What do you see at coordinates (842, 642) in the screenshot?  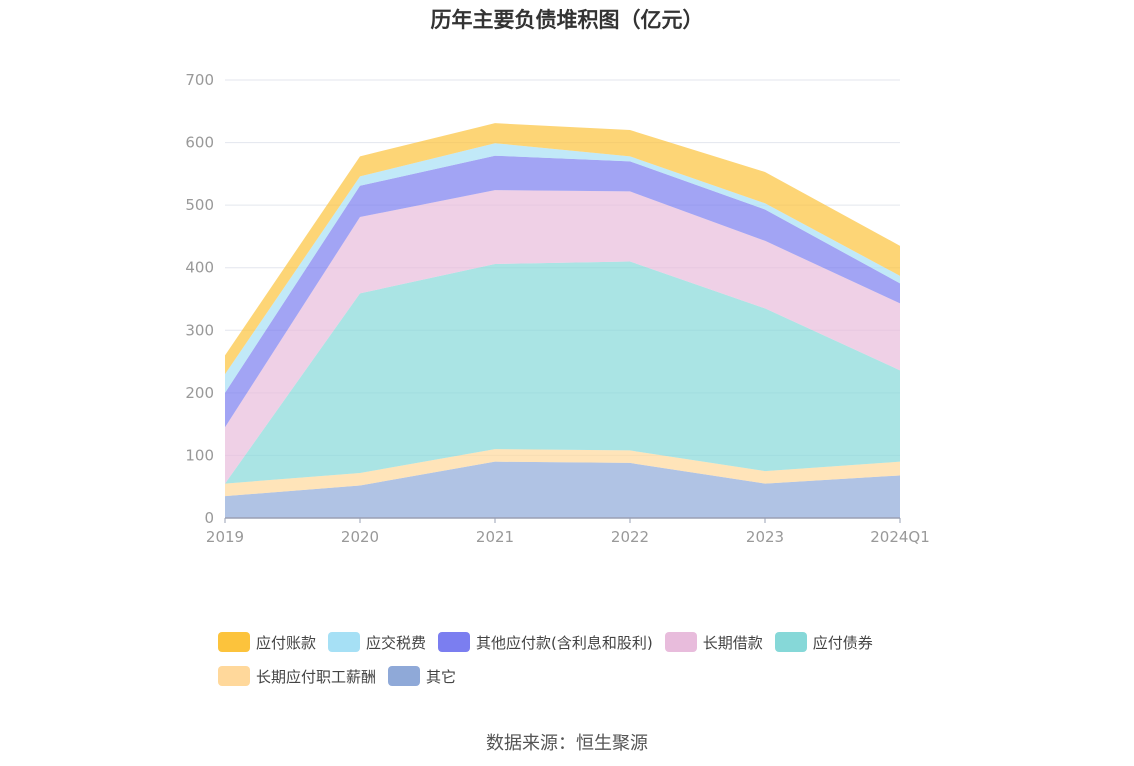 I see `legend-label: 应付债券` at bounding box center [842, 642].